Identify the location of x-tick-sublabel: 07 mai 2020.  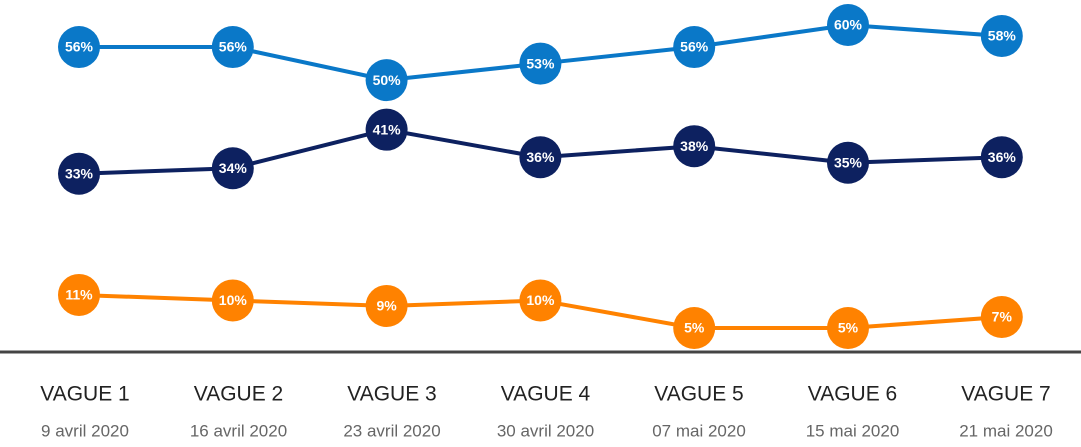
(699, 430).